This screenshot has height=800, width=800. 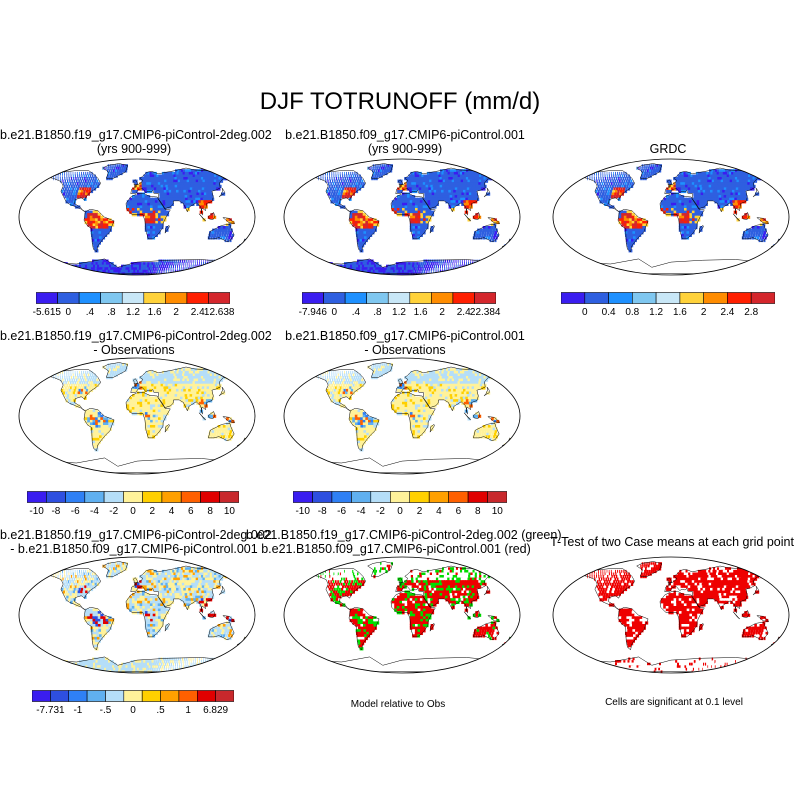 I want to click on colorbar-tick-label: 0.8, so click(x=632, y=312).